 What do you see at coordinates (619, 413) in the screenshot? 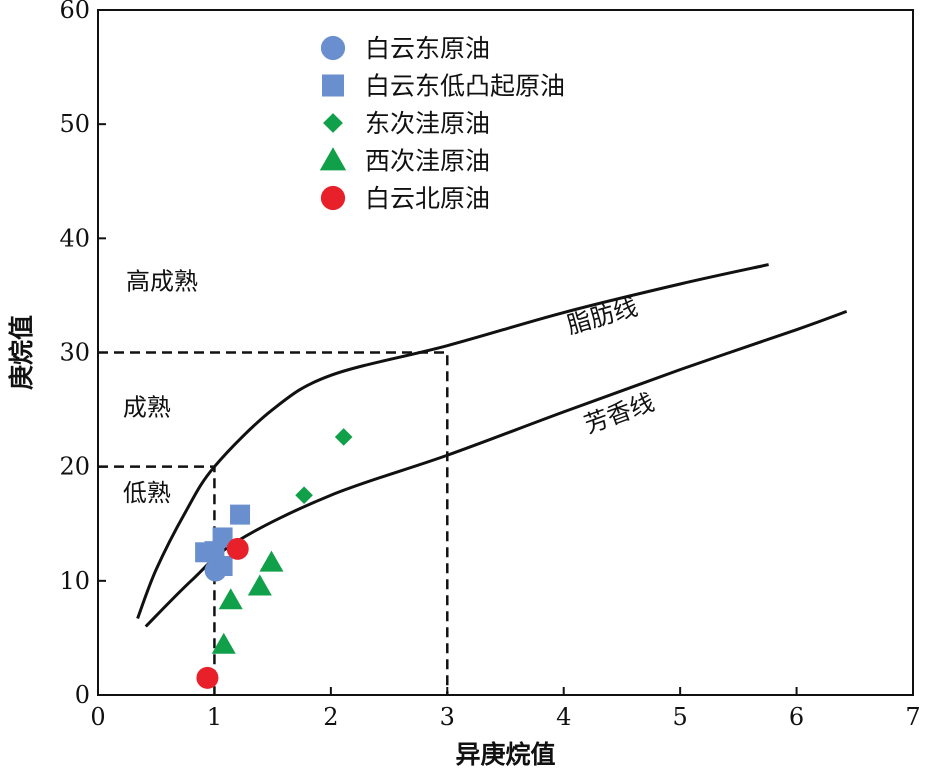
I see `curve-label: 芳香线` at bounding box center [619, 413].